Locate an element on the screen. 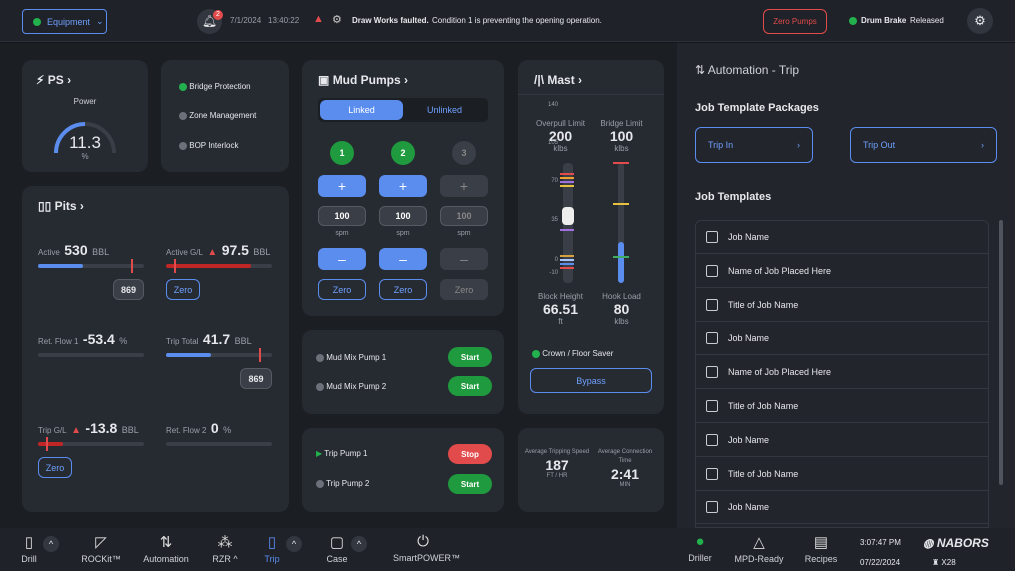 This screenshot has height=571, width=1015. repeat-icon: ⇅ is located at coordinates (700, 70).